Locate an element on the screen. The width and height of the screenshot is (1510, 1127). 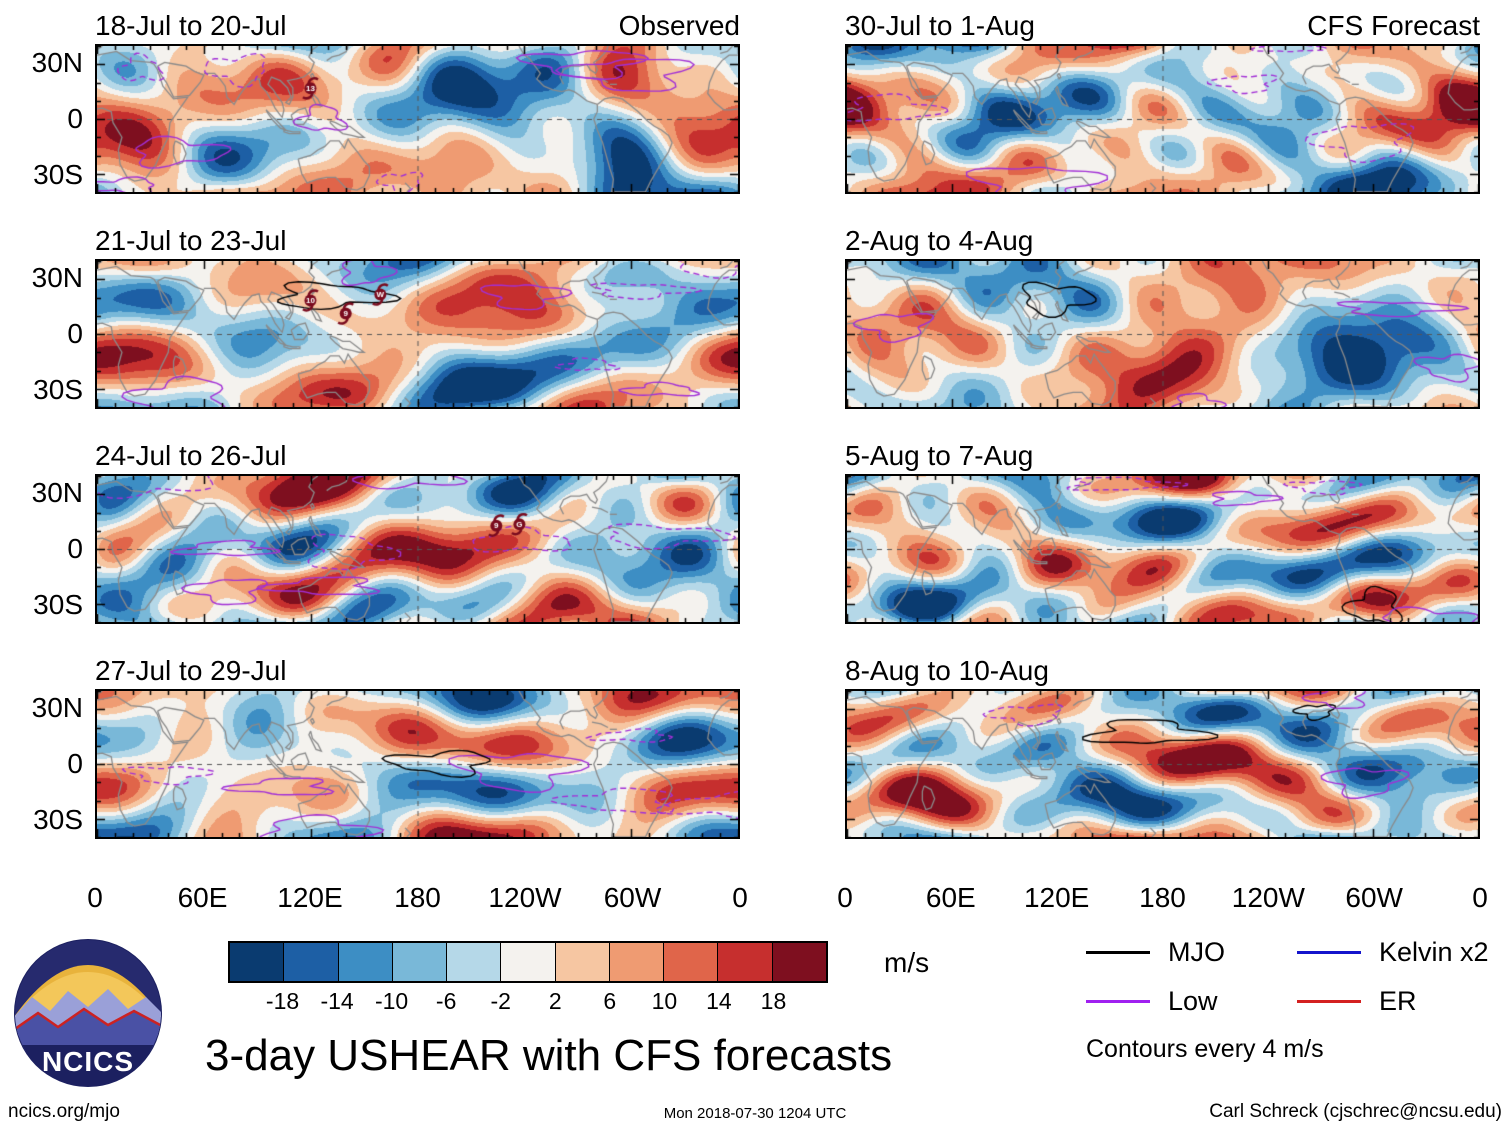
legend-label: ER is located at coordinates (1398, 1001).